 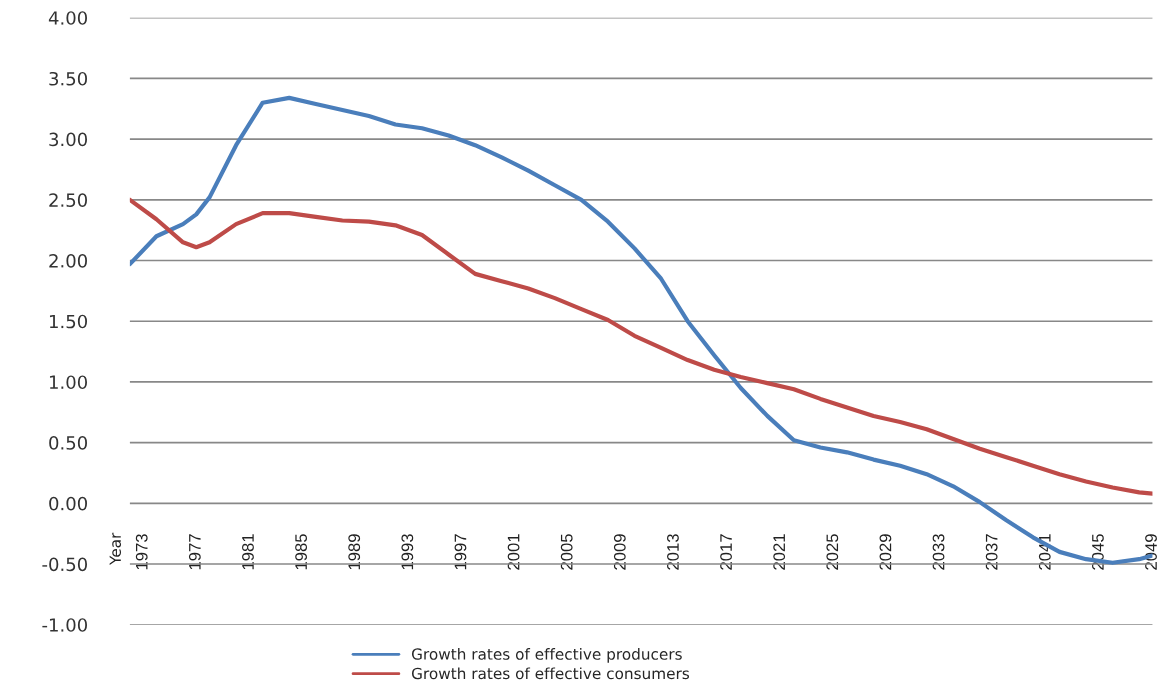 What do you see at coordinates (991, 552) in the screenshot?
I see `x-tick-label: 2037` at bounding box center [991, 552].